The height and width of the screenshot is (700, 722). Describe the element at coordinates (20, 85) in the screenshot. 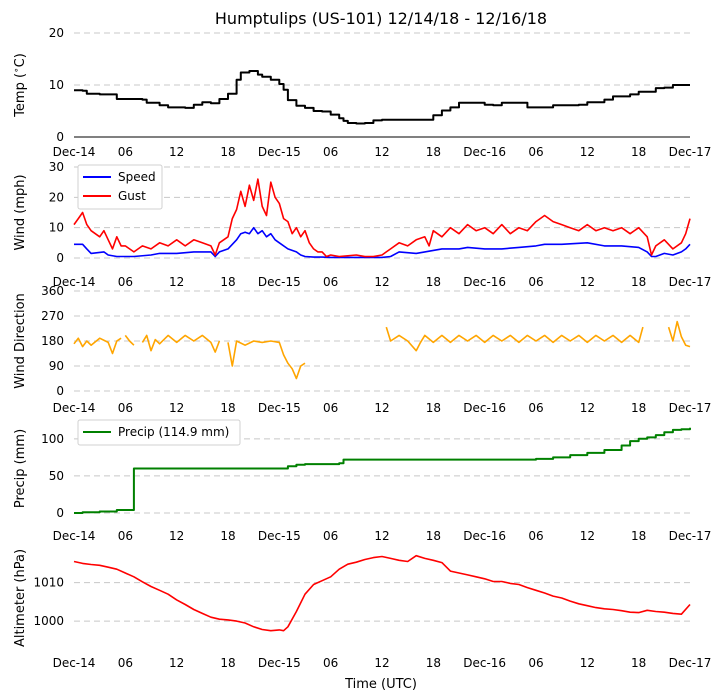

I see `y-axis-label: Temp (∘C)` at that location.